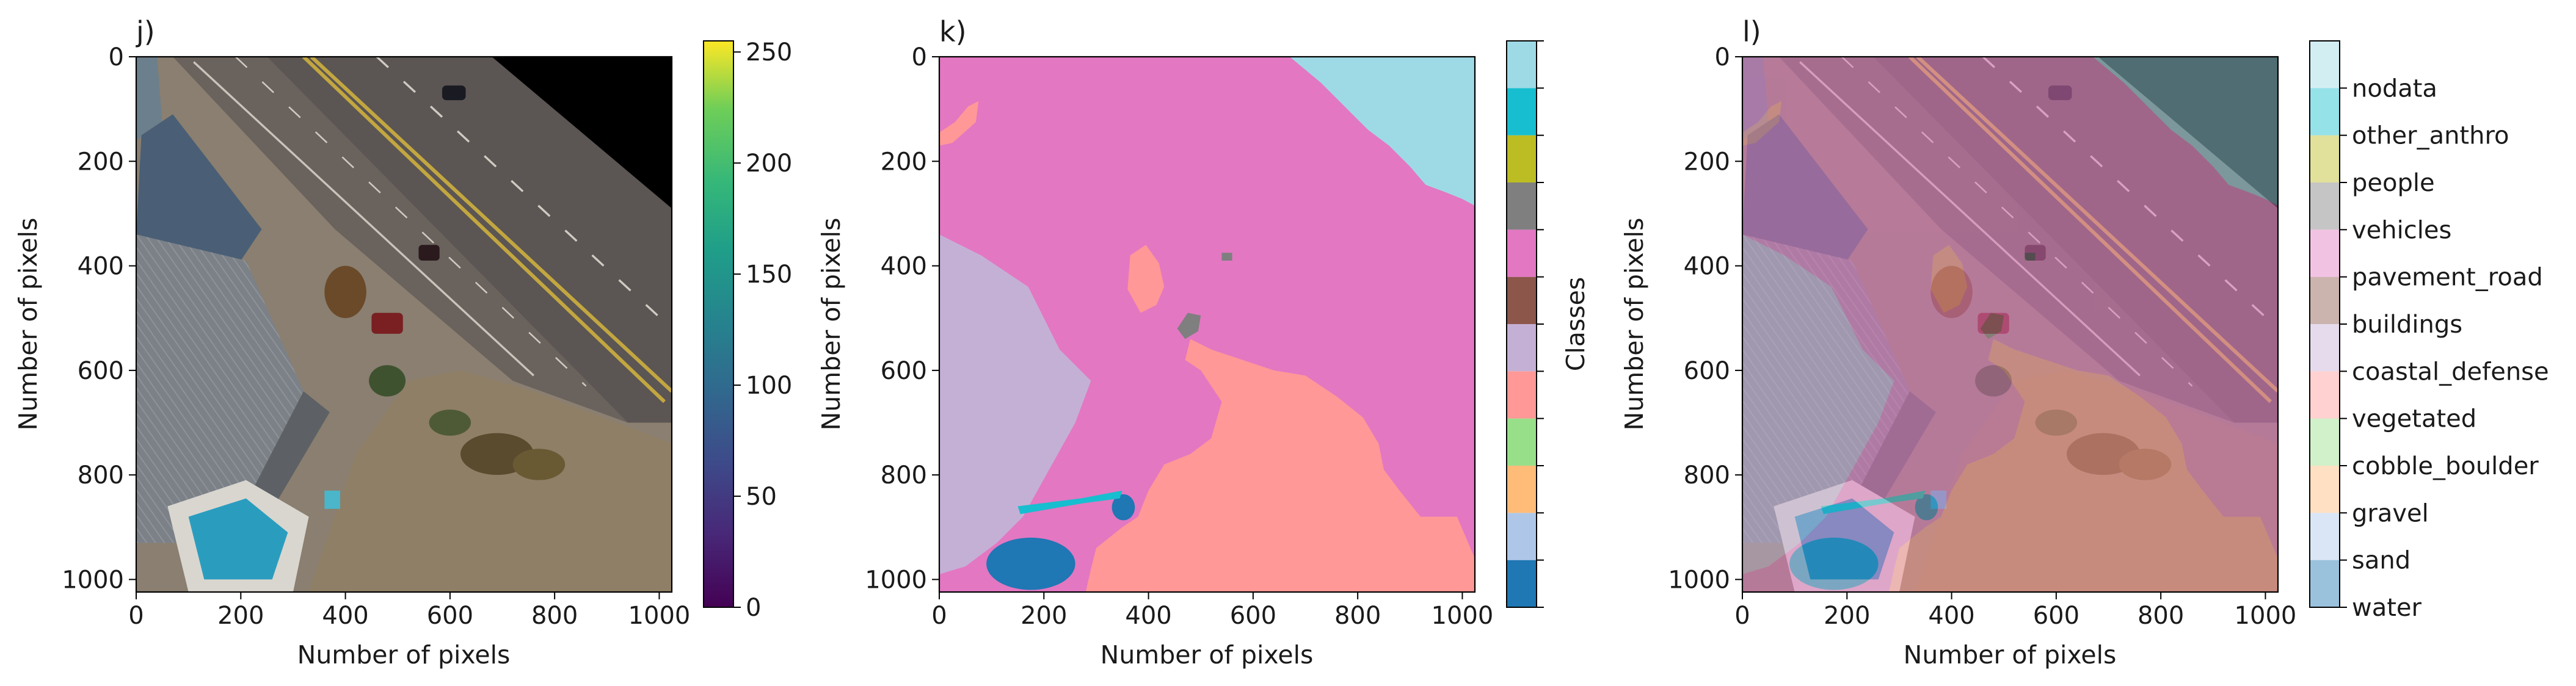  I want to click on panel-l-ylabel: Number of pixels, so click(1634, 324).